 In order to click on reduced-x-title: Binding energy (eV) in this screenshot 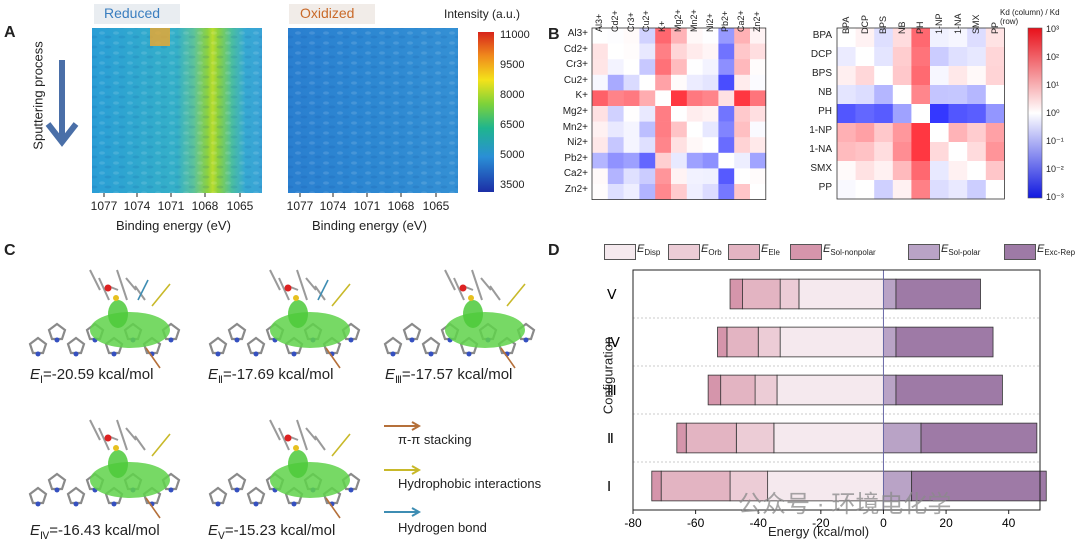, I will do `click(173, 225)`.